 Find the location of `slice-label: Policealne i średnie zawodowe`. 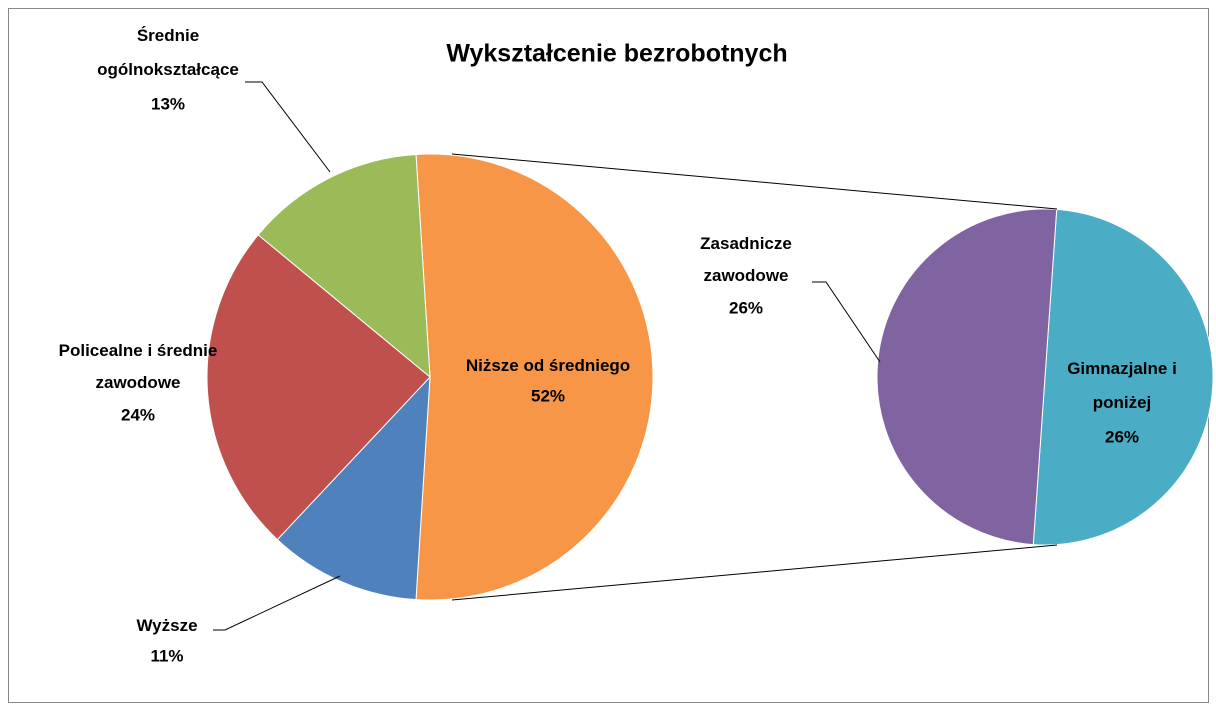

slice-label: Policealne i średnie zawodowe is located at coordinates (138, 366).